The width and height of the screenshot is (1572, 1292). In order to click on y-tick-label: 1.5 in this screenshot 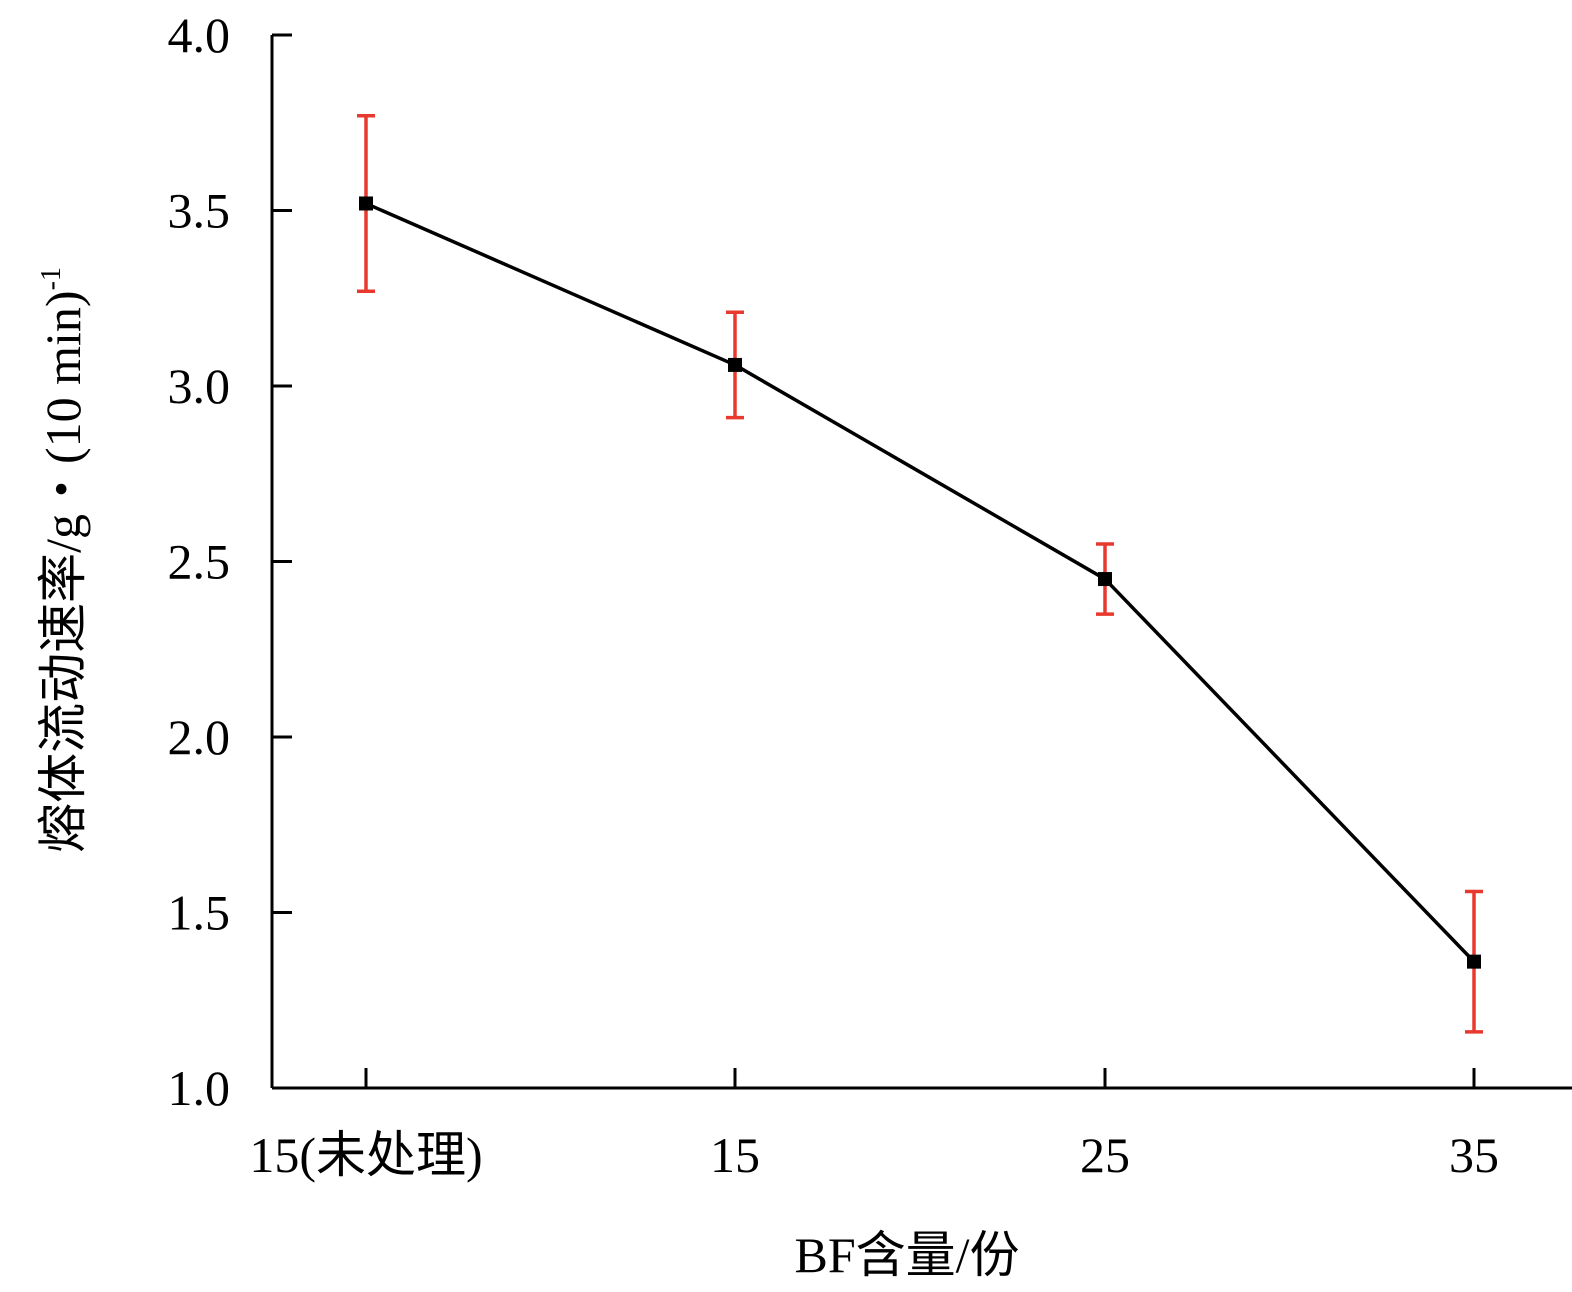, I will do `click(199, 913)`.